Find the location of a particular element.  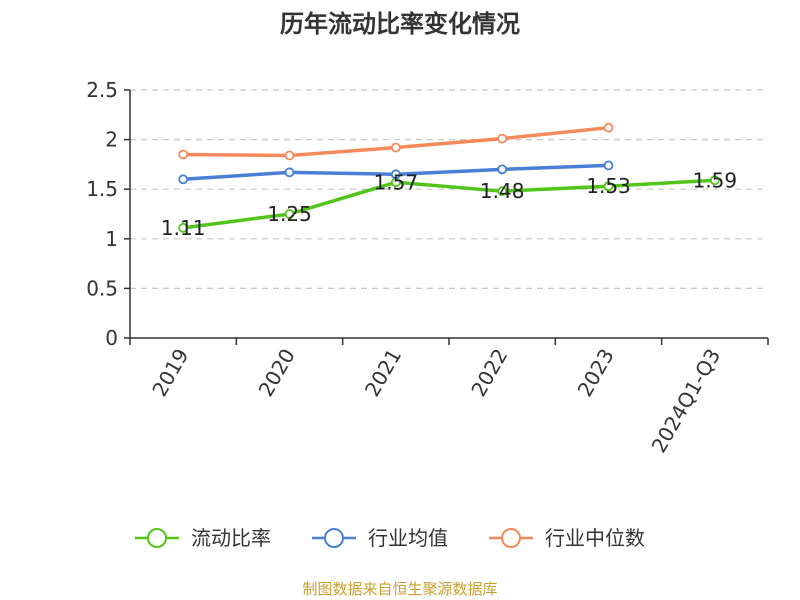

data-label: 1.25 is located at coordinates (289, 214).